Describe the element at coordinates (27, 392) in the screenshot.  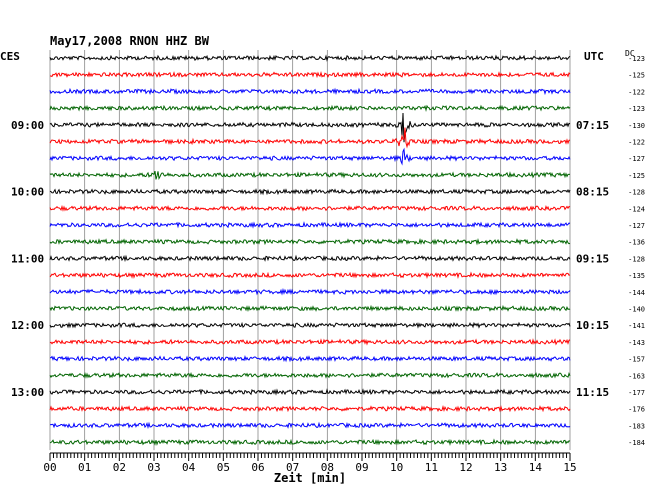
I see `left-time-label: 13:00` at that location.